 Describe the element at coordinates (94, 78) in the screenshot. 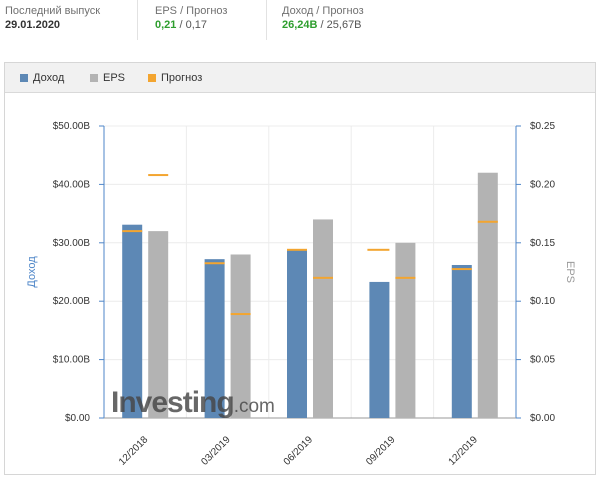

I see `legend-swatch-eps` at that location.